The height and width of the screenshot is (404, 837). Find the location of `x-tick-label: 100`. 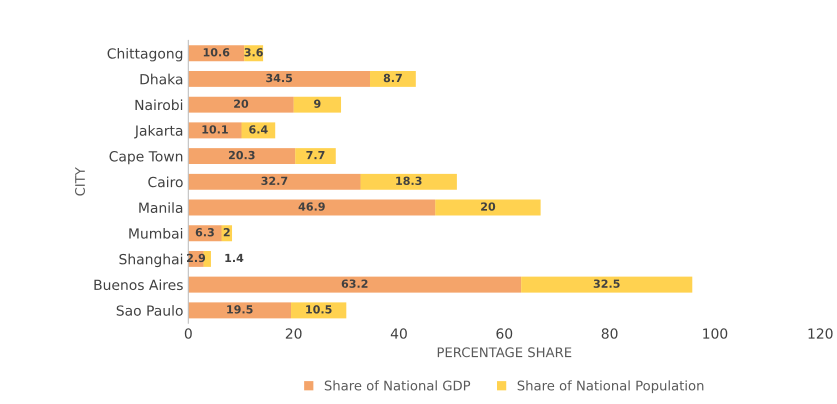

x-tick-label: 100 is located at coordinates (715, 333).